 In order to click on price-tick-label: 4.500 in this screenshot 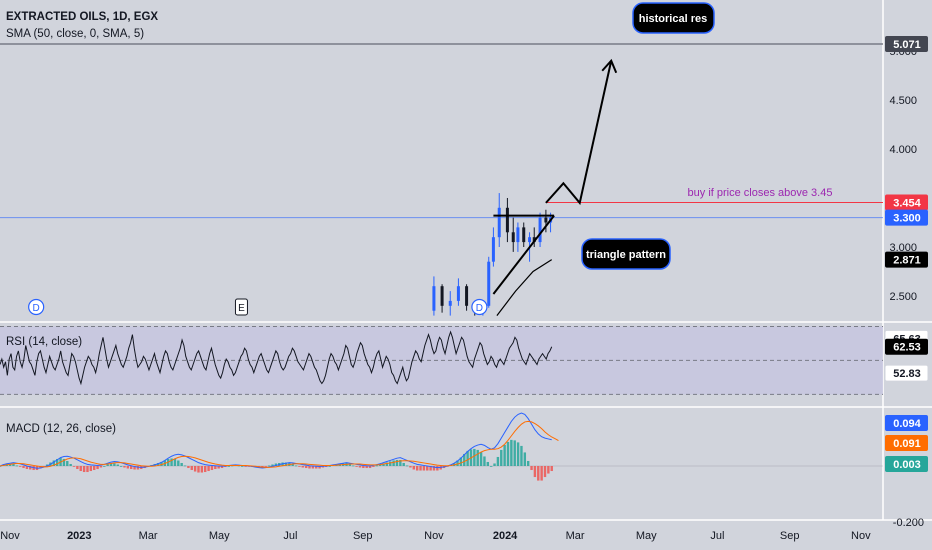, I will do `click(903, 101)`.